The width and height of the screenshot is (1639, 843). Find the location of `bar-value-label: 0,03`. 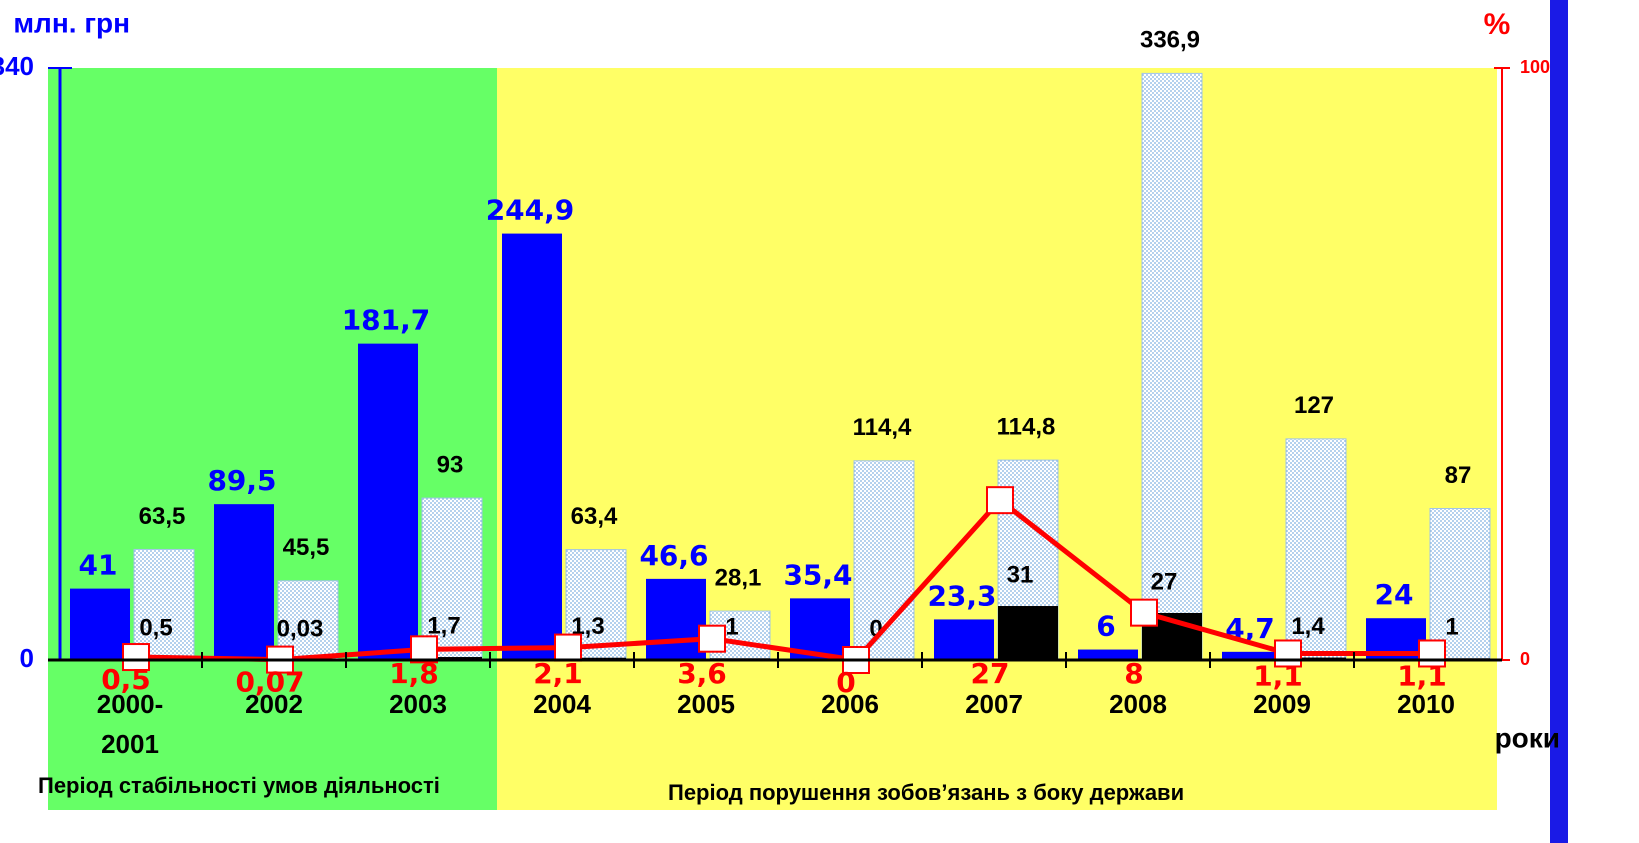

bar-value-label: 0,03 is located at coordinates (300, 628).